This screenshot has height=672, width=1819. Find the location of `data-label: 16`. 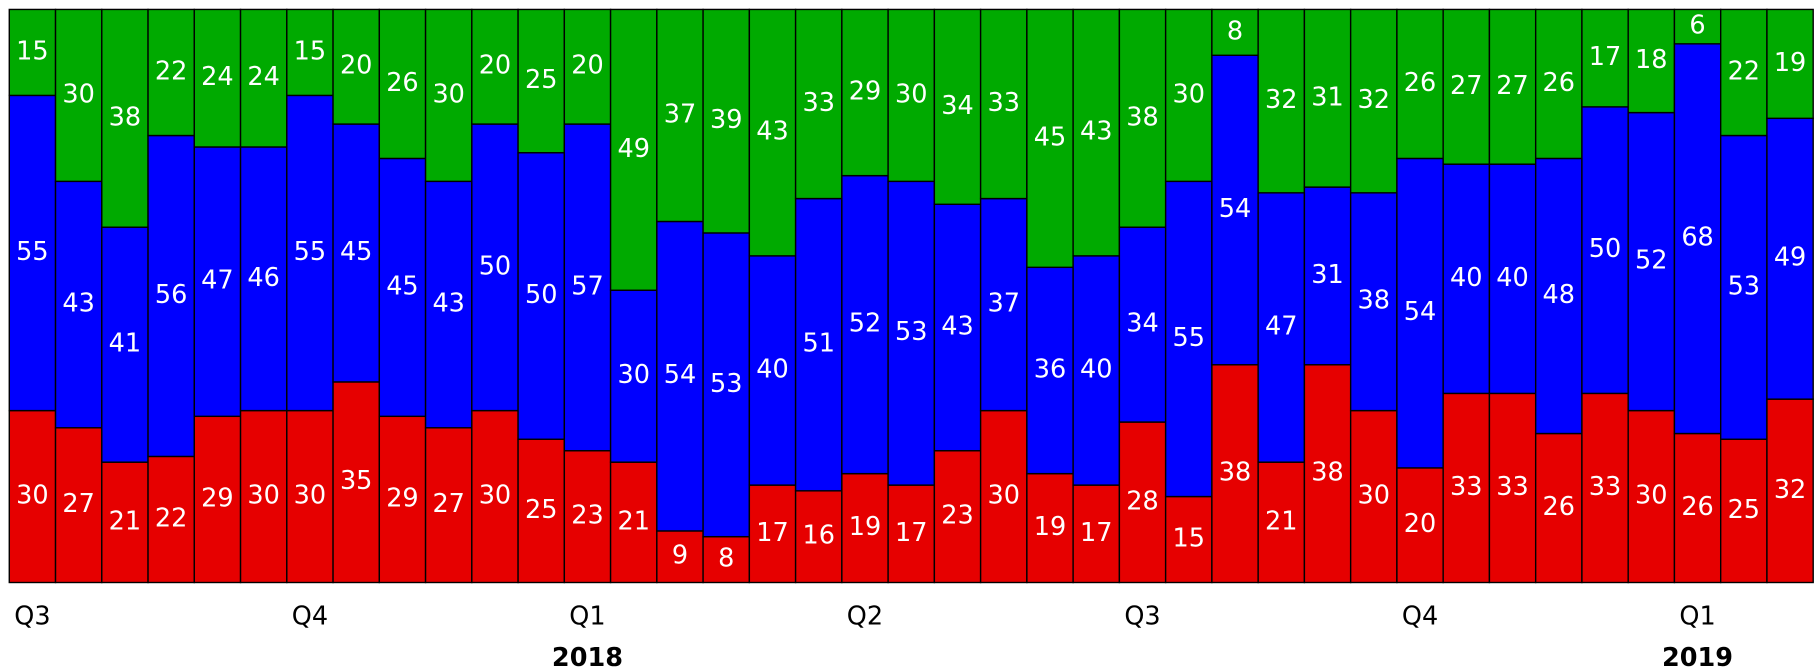

data-label: 16 is located at coordinates (818, 536).